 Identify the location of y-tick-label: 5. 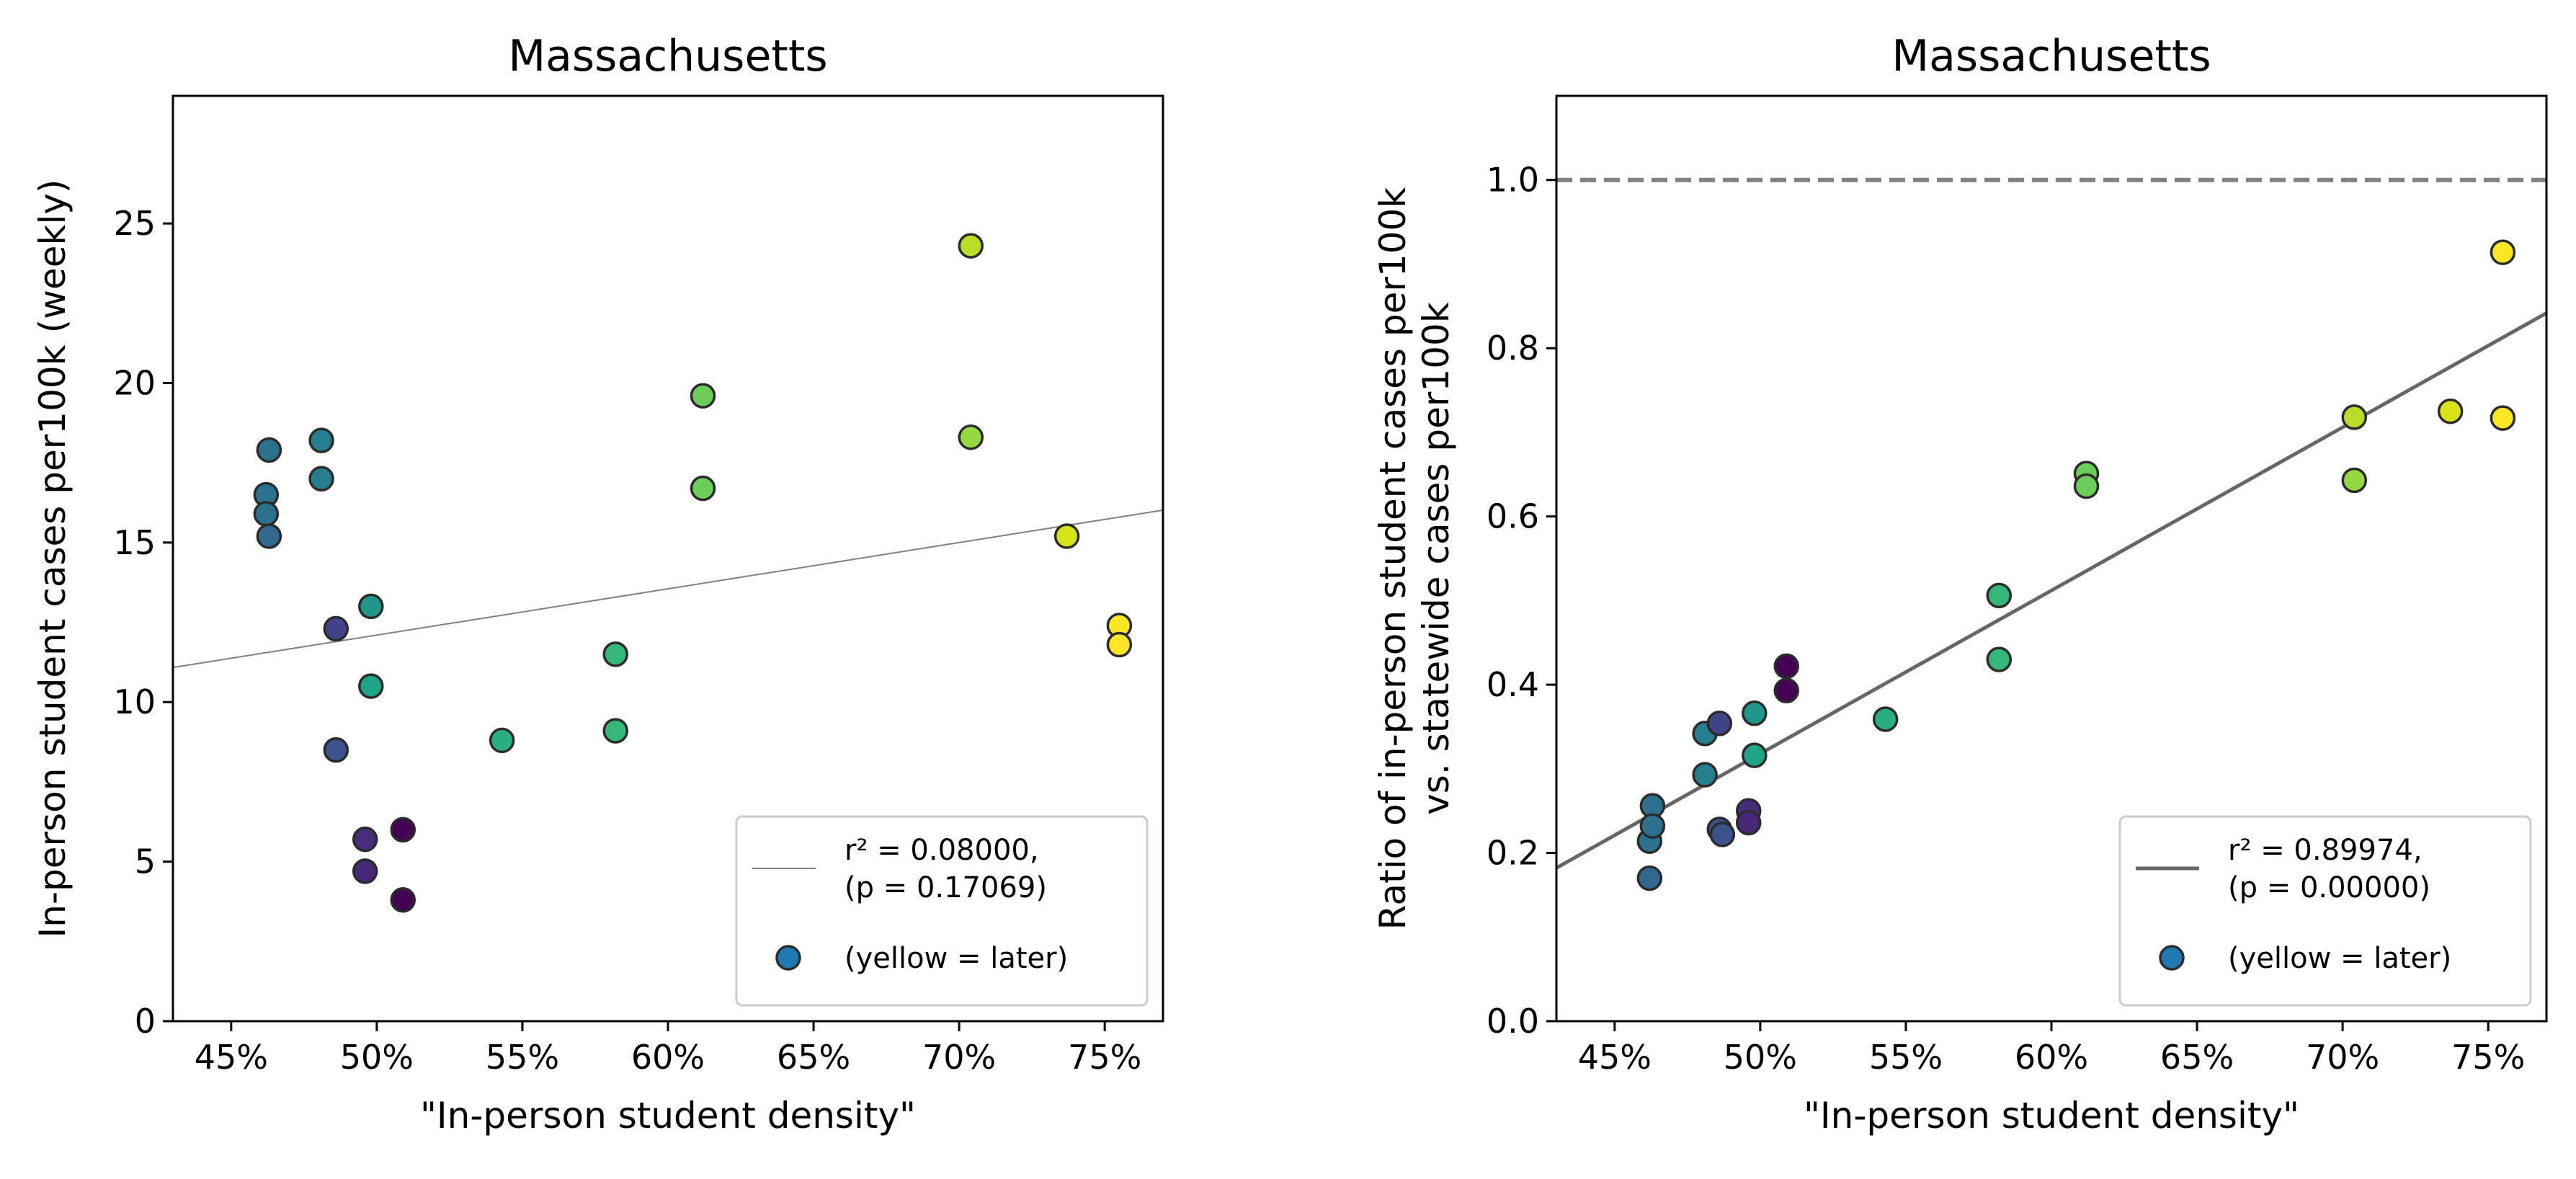
(145, 861).